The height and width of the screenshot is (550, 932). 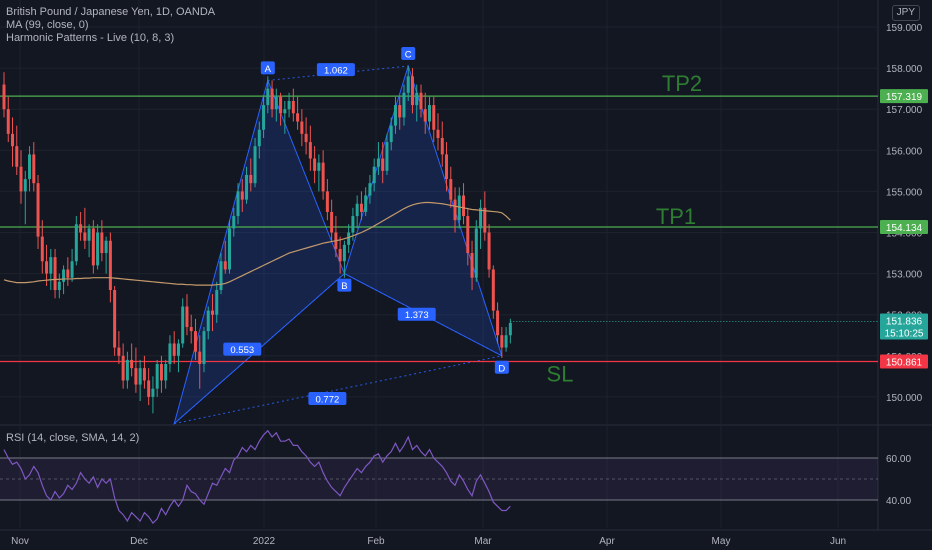 What do you see at coordinates (905, 13) in the screenshot?
I see `currency-badge: JPY` at bounding box center [905, 13].